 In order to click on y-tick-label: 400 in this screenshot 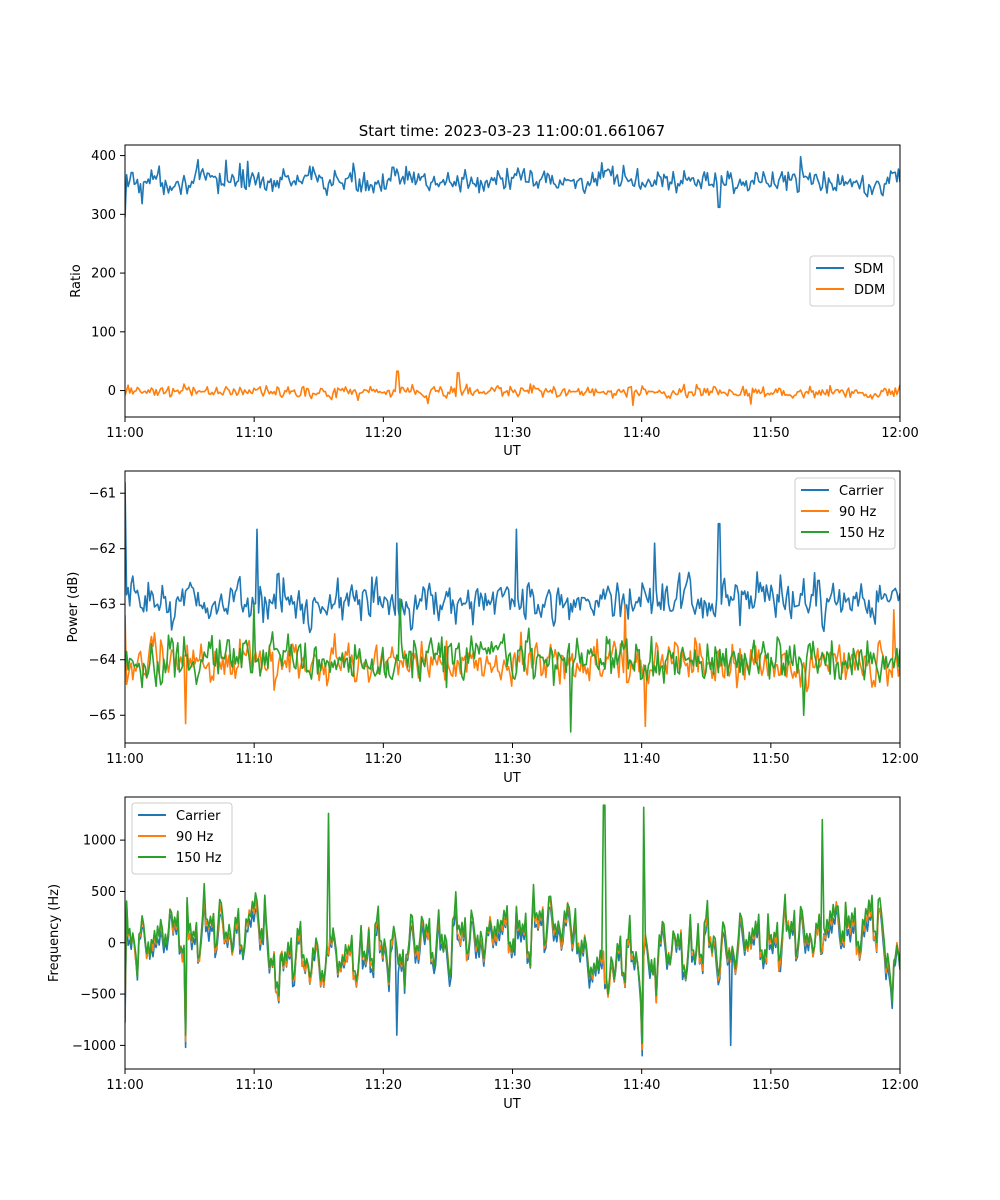, I will do `click(103, 156)`.